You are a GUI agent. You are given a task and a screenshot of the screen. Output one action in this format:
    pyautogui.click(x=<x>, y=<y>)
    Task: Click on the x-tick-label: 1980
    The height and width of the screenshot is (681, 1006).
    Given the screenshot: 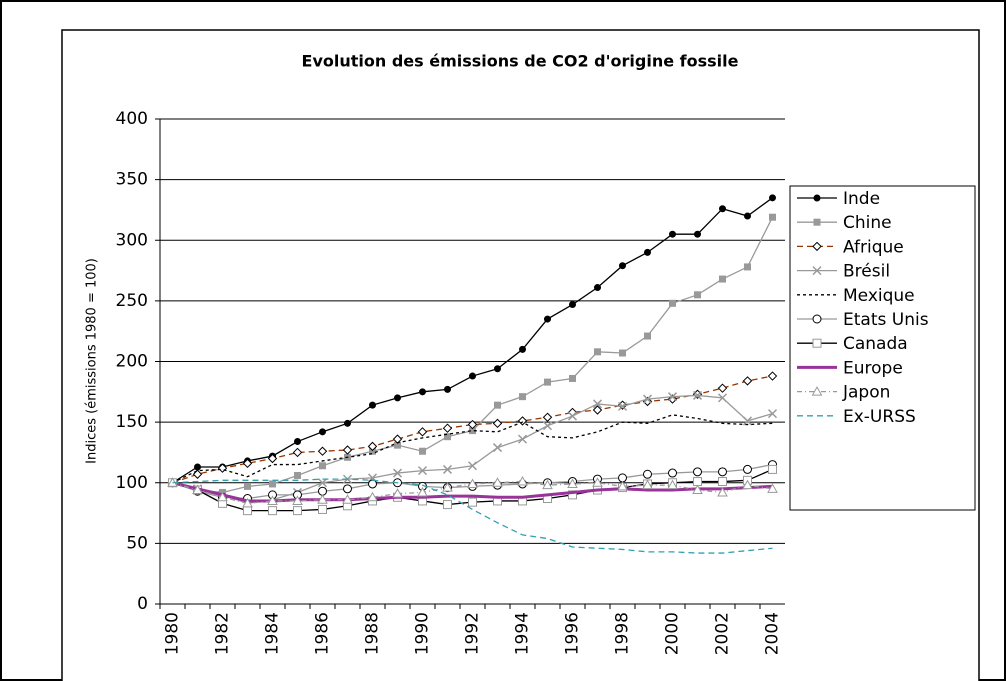 What is the action you would take?
    pyautogui.click(x=173, y=633)
    